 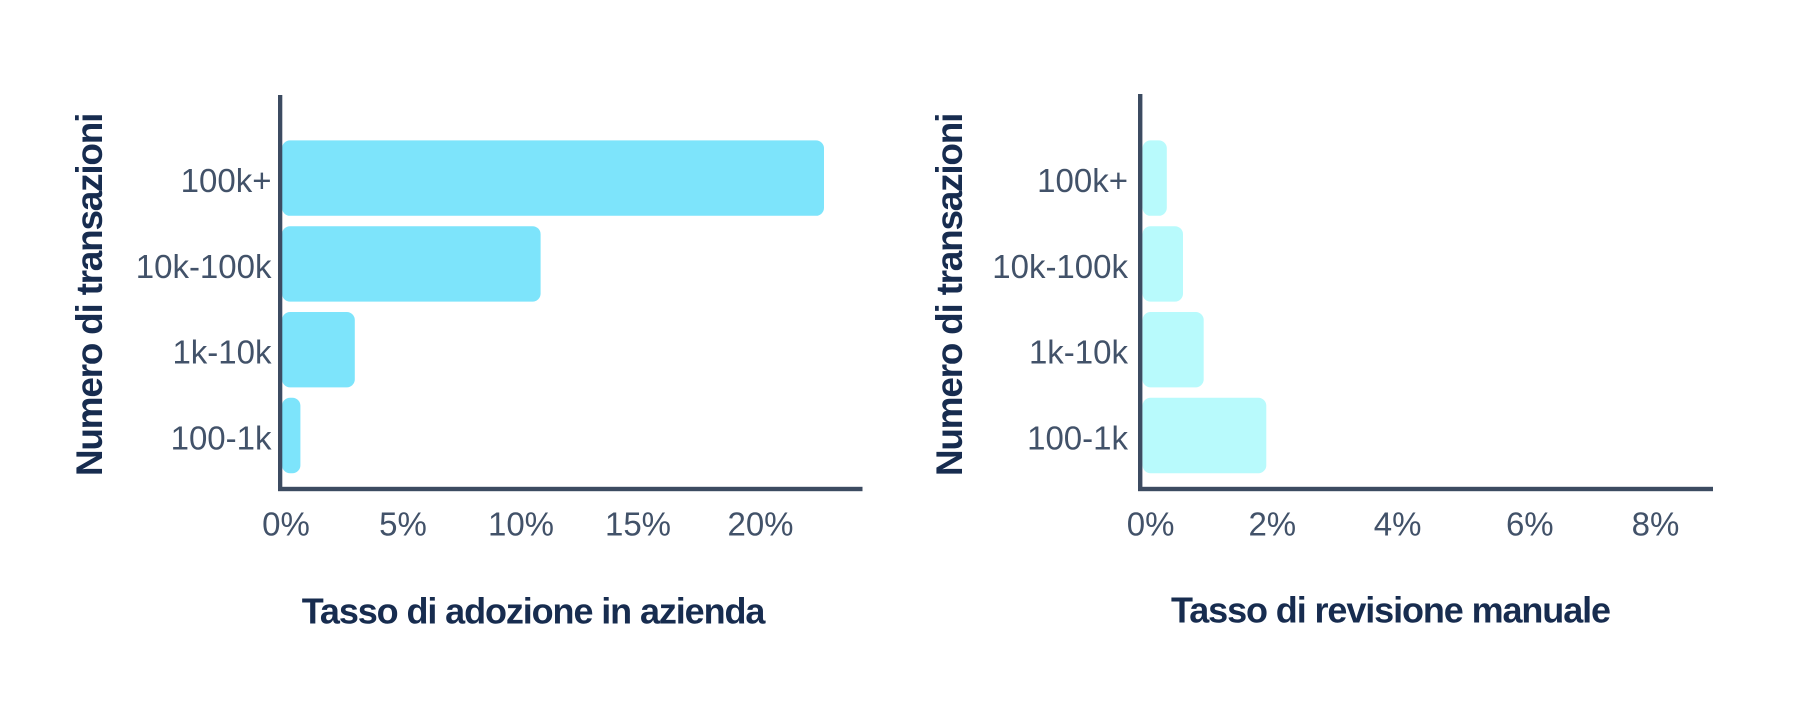 I want to click on svg-text: 10%, so click(x=521, y=523).